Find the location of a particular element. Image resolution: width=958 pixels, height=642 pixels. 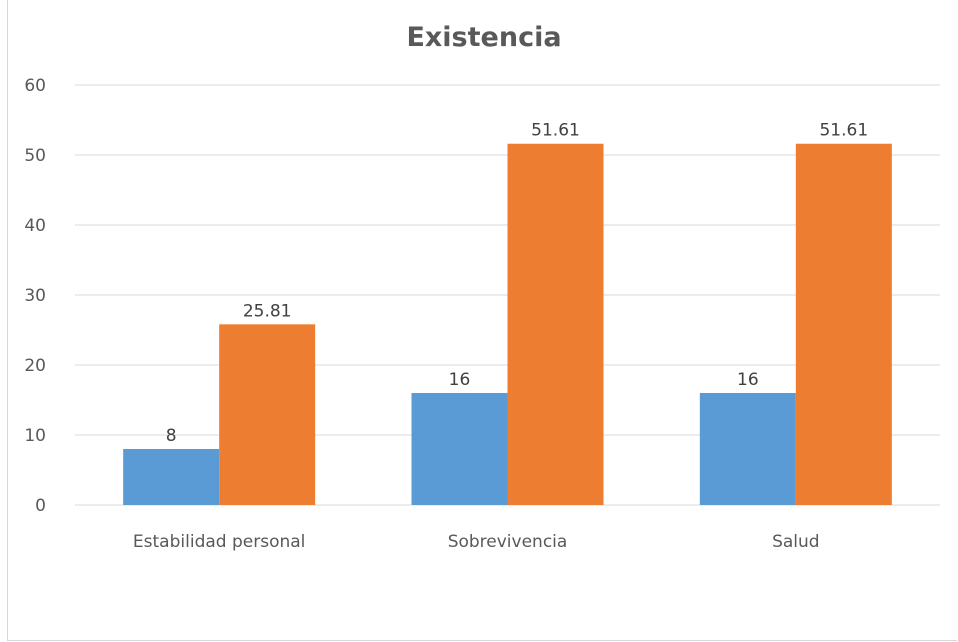

category-label: Salud is located at coordinates (796, 542).